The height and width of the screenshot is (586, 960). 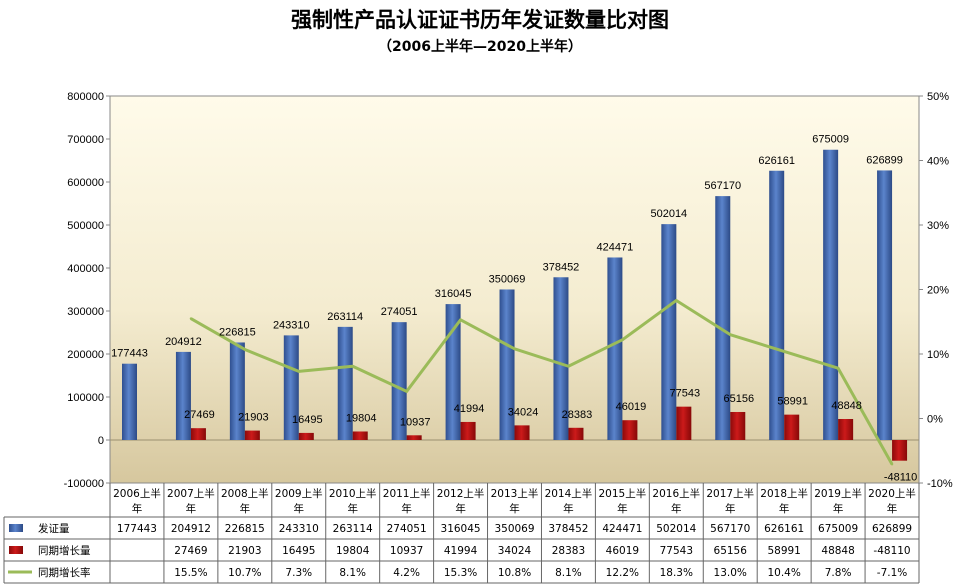 I want to click on bar-issued-label: 274051, so click(x=399, y=312).